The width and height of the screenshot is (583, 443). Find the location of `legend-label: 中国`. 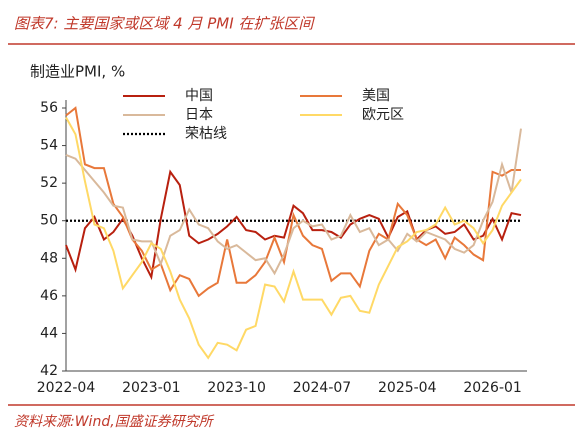

legend-label: 中国 is located at coordinates (199, 96).